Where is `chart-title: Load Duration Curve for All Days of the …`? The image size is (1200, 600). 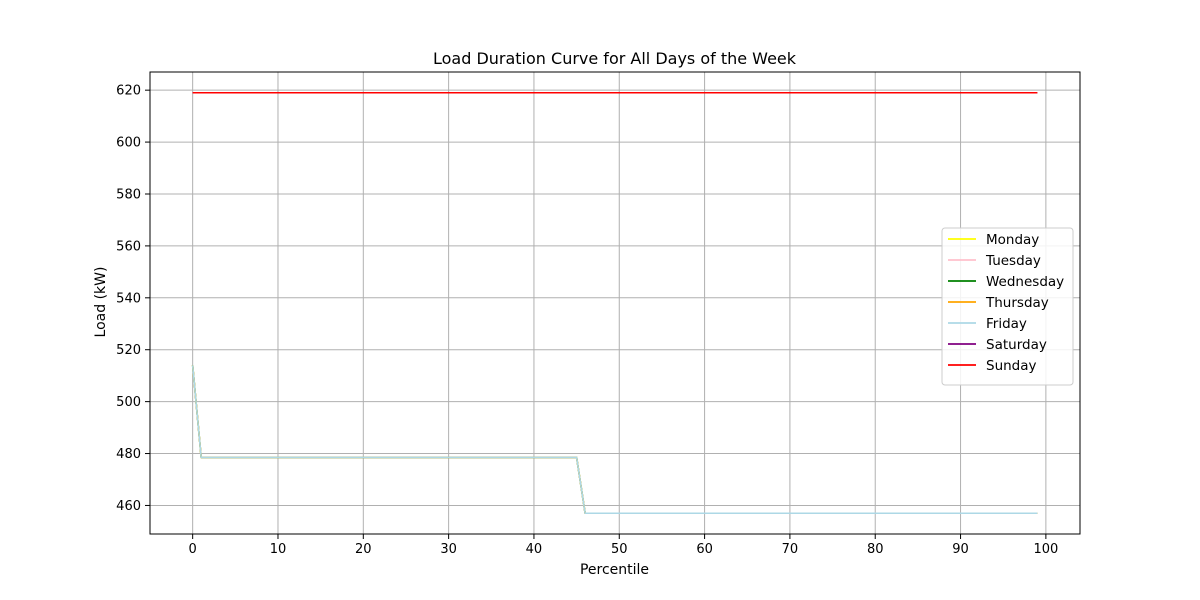
chart-title: Load Duration Curve for All Days of the … is located at coordinates (615, 58).